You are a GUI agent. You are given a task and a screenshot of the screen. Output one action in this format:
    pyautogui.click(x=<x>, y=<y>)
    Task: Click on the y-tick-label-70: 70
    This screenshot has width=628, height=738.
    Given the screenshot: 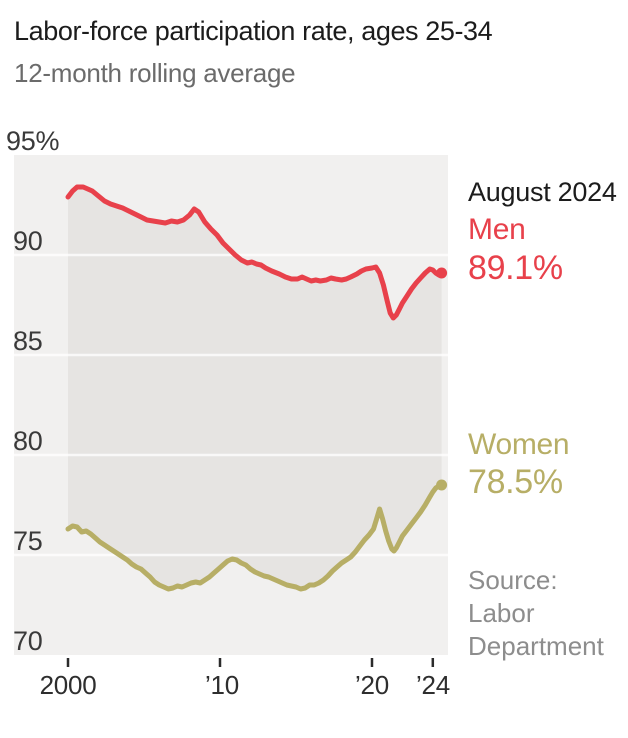 What is the action you would take?
    pyautogui.click(x=28, y=641)
    